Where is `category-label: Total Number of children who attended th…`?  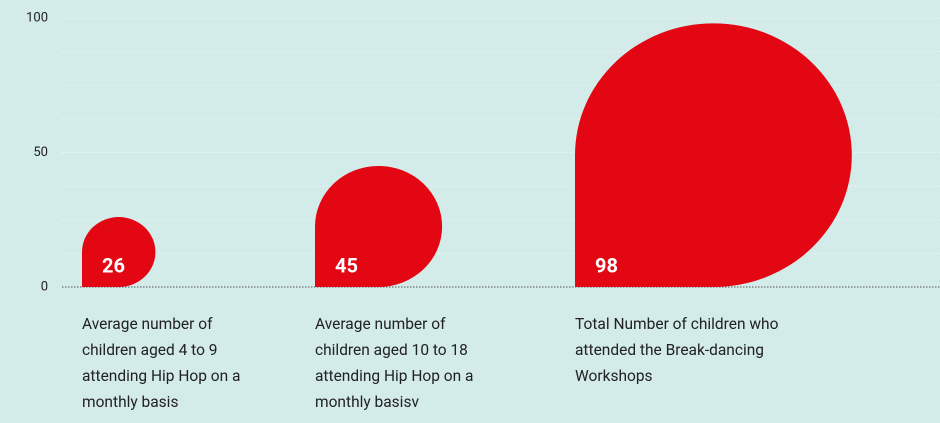 category-label: Total Number of children who attended th… is located at coordinates (677, 350).